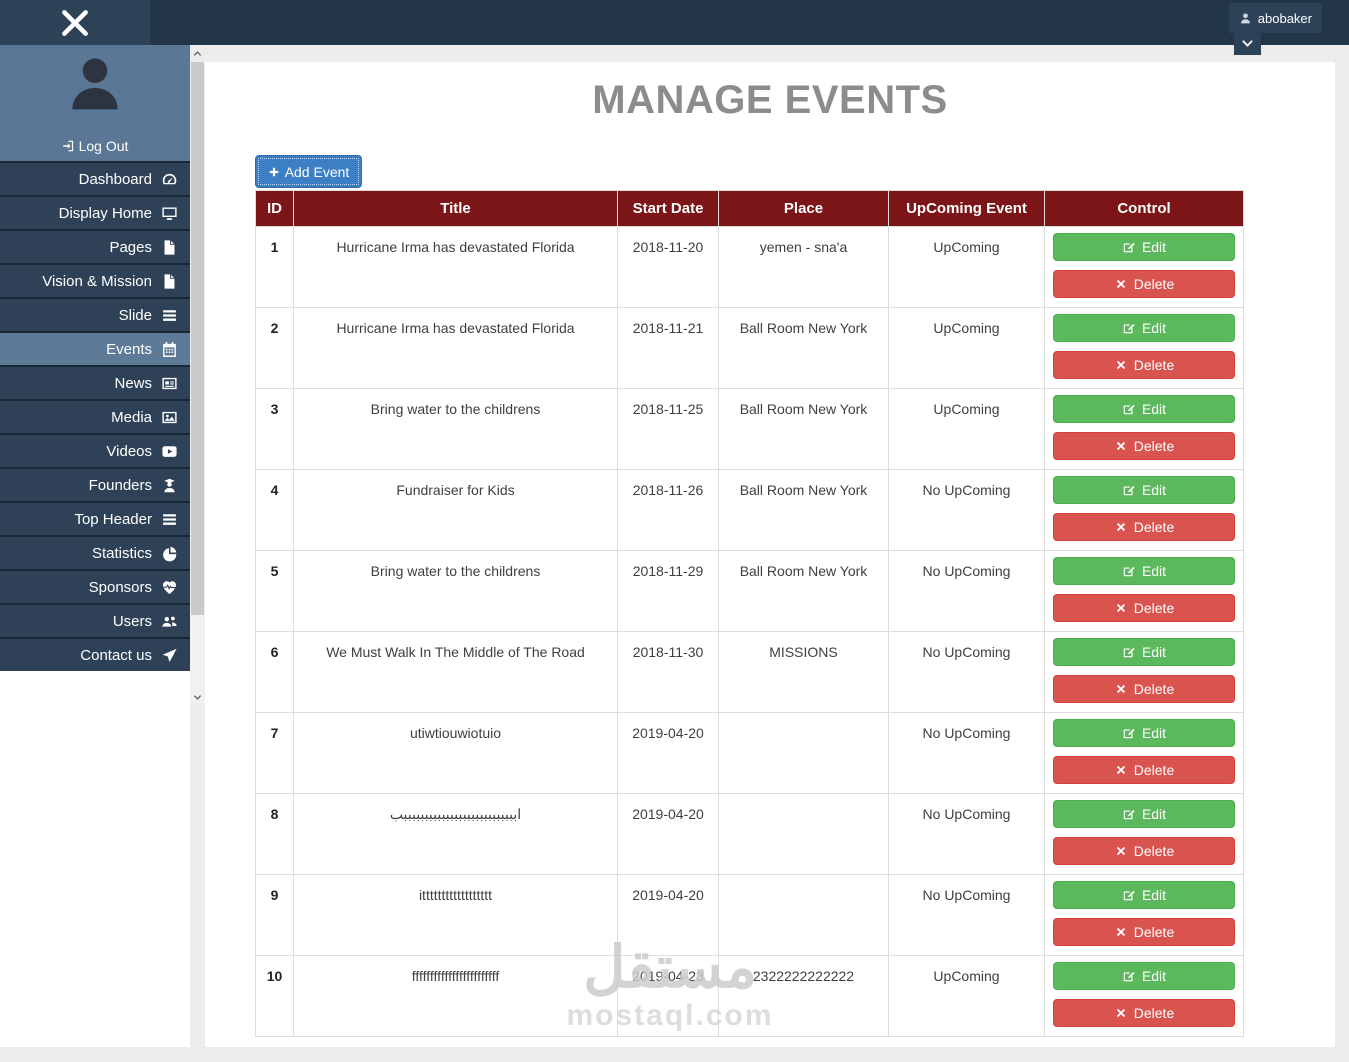  Describe the element at coordinates (668, 915) in the screenshot. I see `event-start-date: 2019-04-20` at that location.